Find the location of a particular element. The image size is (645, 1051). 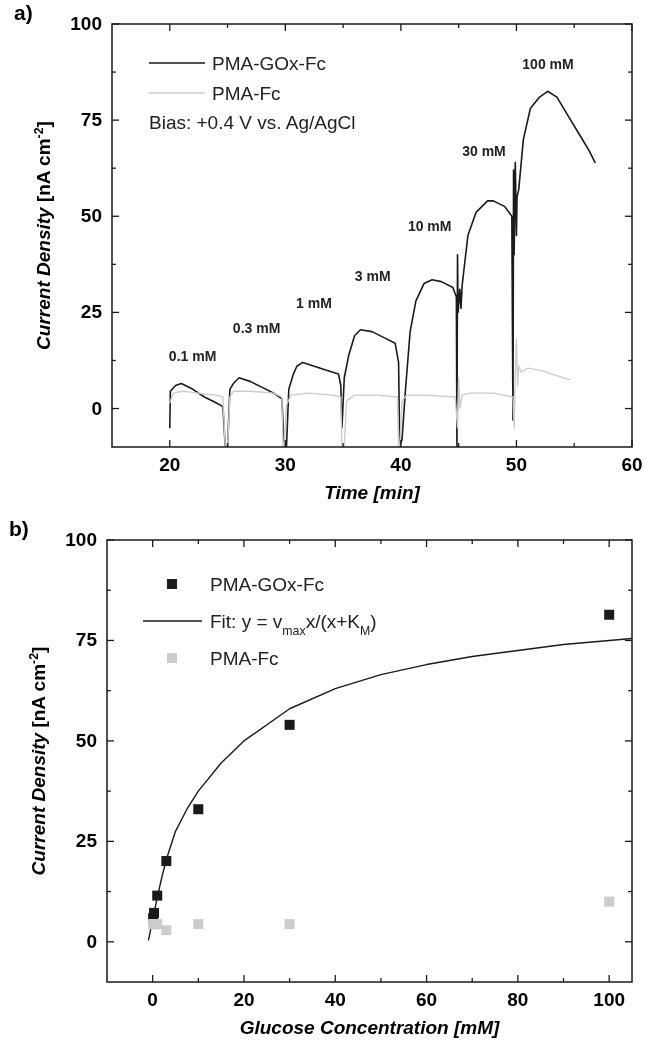

x-tick-label: 0 is located at coordinates (152, 999).